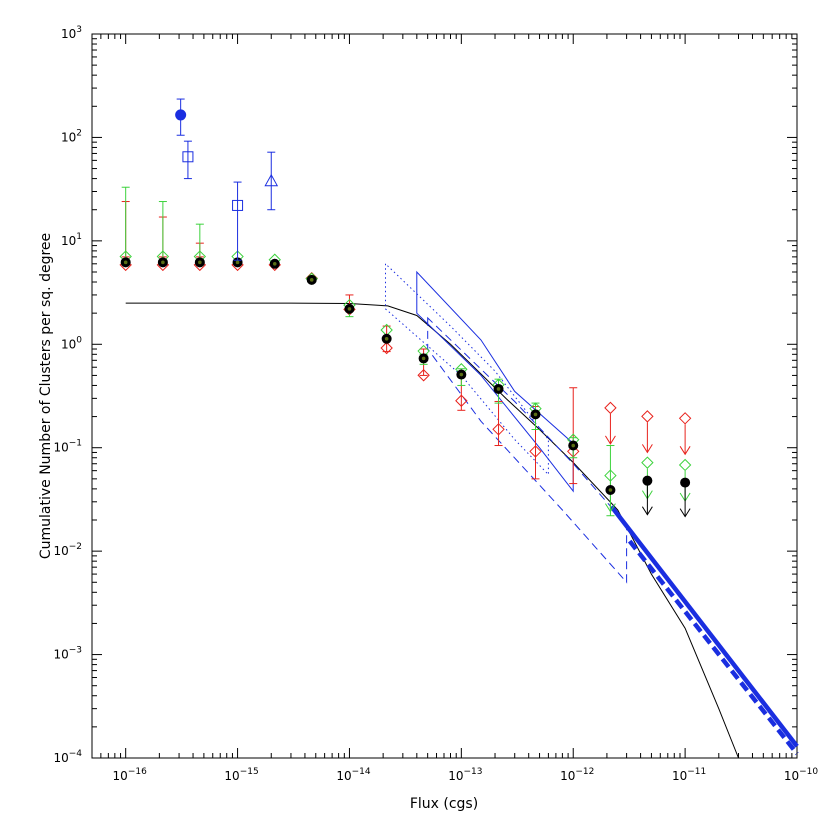  What do you see at coordinates (713, 647) in the screenshot?
I see `blue-bold-dashed` at bounding box center [713, 647].